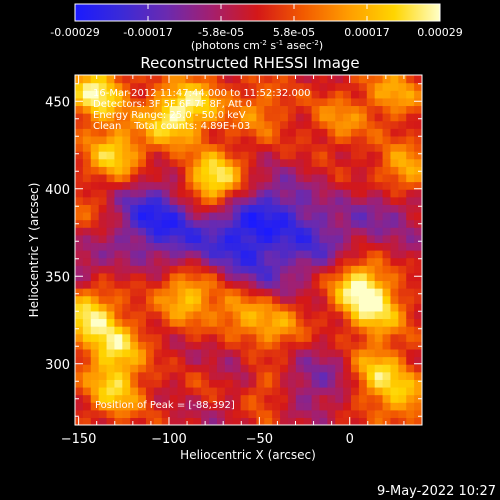  What do you see at coordinates (436, 491) in the screenshot?
I see `render-timestamp: 9-May-2022 10:27` at bounding box center [436, 491].